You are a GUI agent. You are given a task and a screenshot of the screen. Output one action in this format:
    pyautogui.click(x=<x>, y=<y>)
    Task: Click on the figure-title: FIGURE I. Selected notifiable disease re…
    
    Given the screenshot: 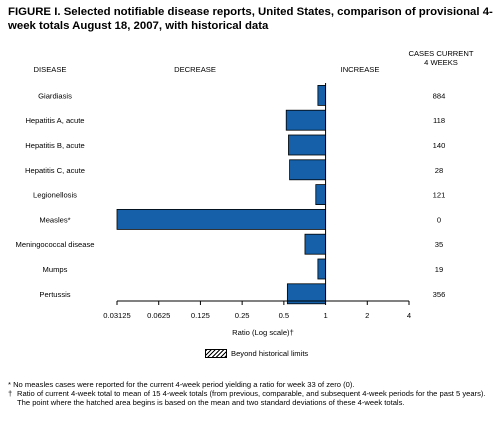 What is the action you would take?
    pyautogui.click(x=250, y=19)
    